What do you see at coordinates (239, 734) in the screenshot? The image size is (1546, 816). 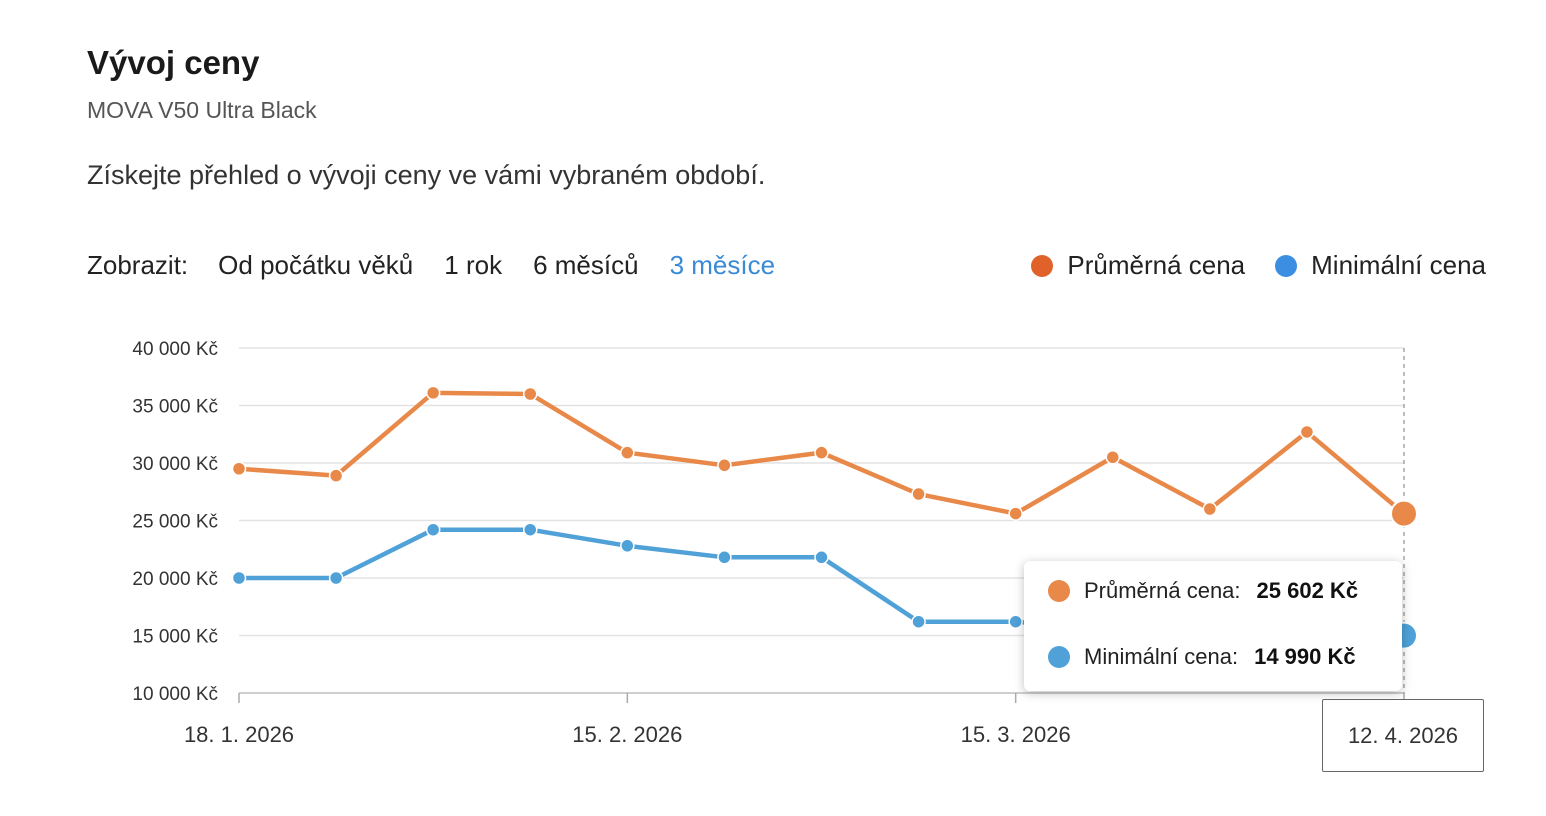 I see `x-tick-label: 18. 1. 2026` at bounding box center [239, 734].